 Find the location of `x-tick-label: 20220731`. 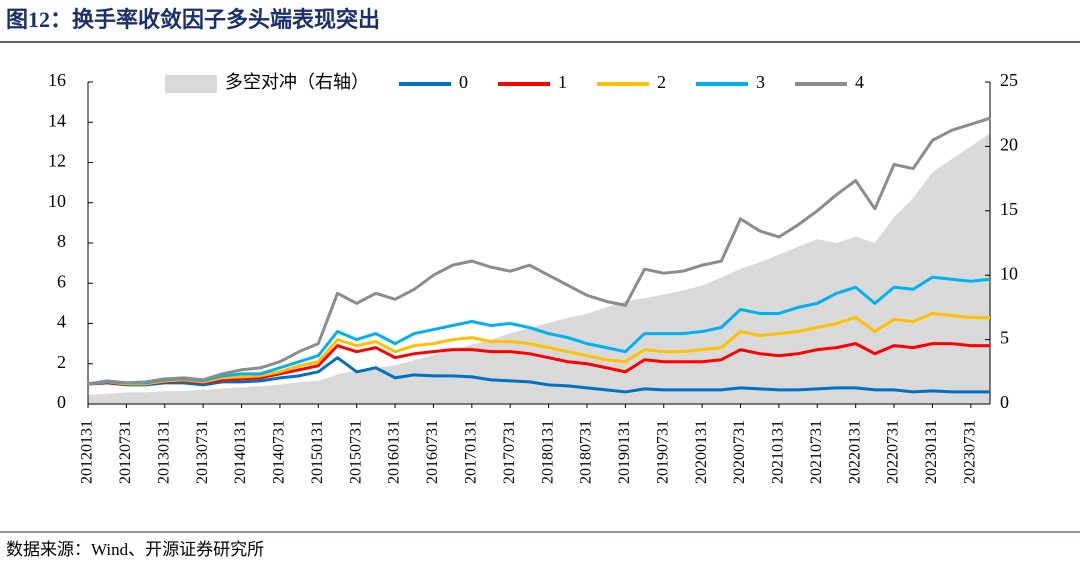

x-tick-label: 20220731 is located at coordinates (893, 452).